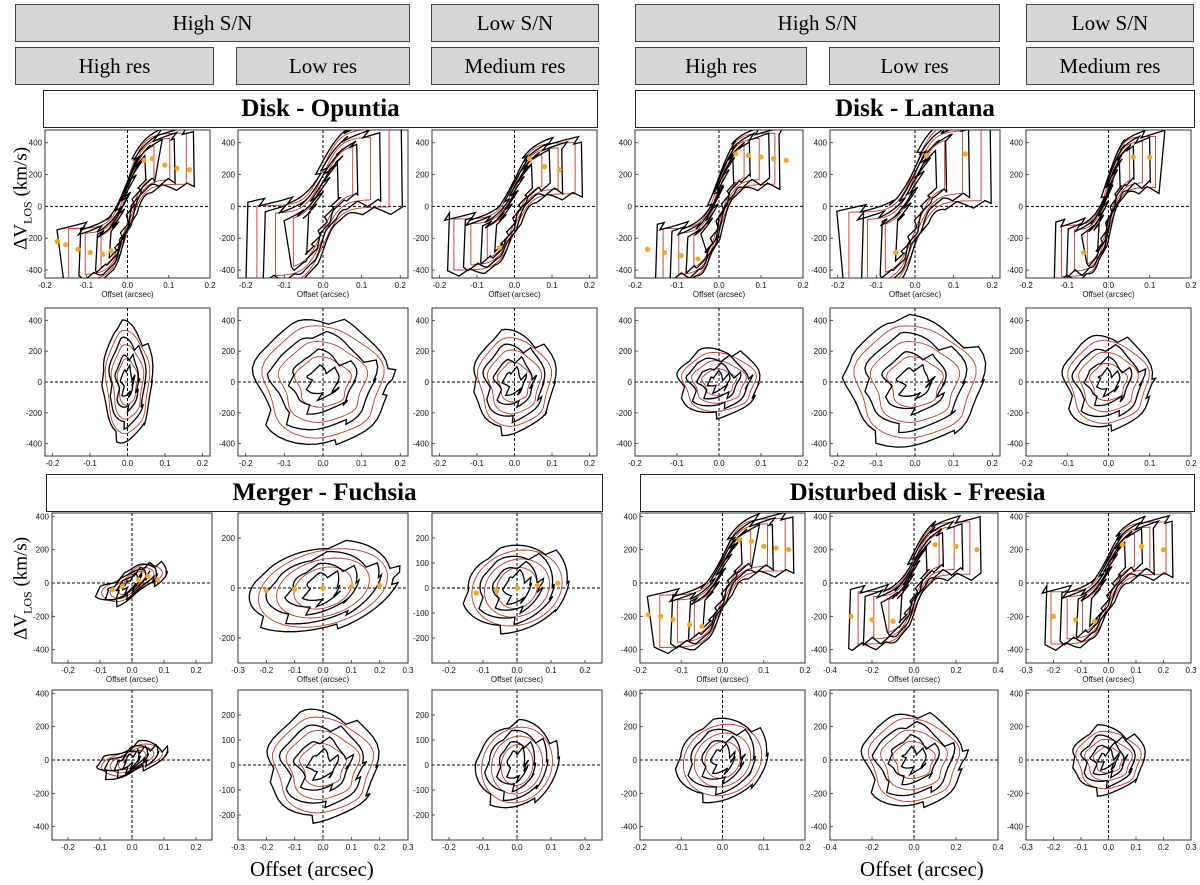 The height and width of the screenshot is (885, 1200). I want to click on x-tick-label: 0.3, so click(408, 847).